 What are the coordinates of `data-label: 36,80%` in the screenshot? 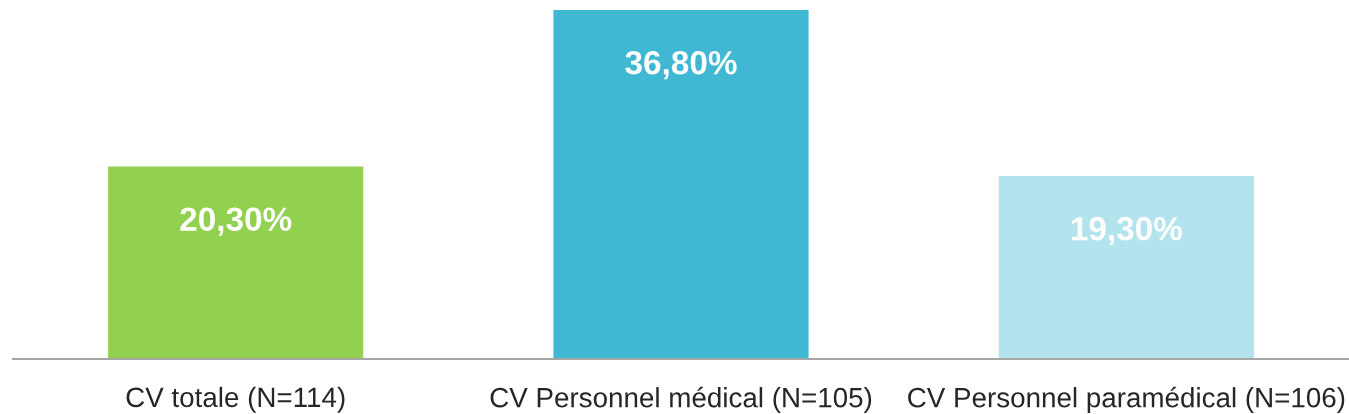 It's located at (681, 65).